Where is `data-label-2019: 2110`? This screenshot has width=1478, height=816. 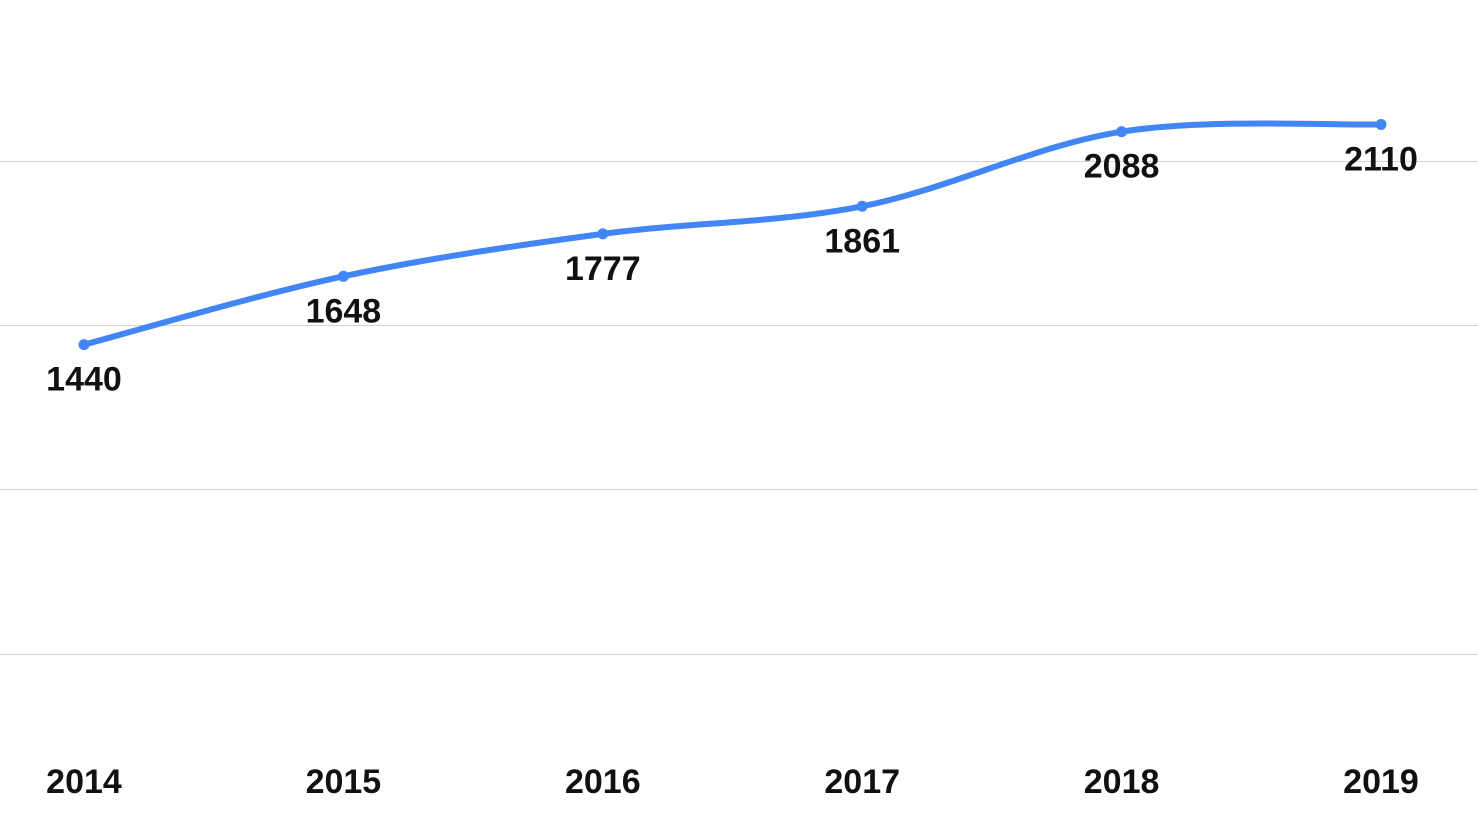 data-label-2019: 2110 is located at coordinates (1381, 159).